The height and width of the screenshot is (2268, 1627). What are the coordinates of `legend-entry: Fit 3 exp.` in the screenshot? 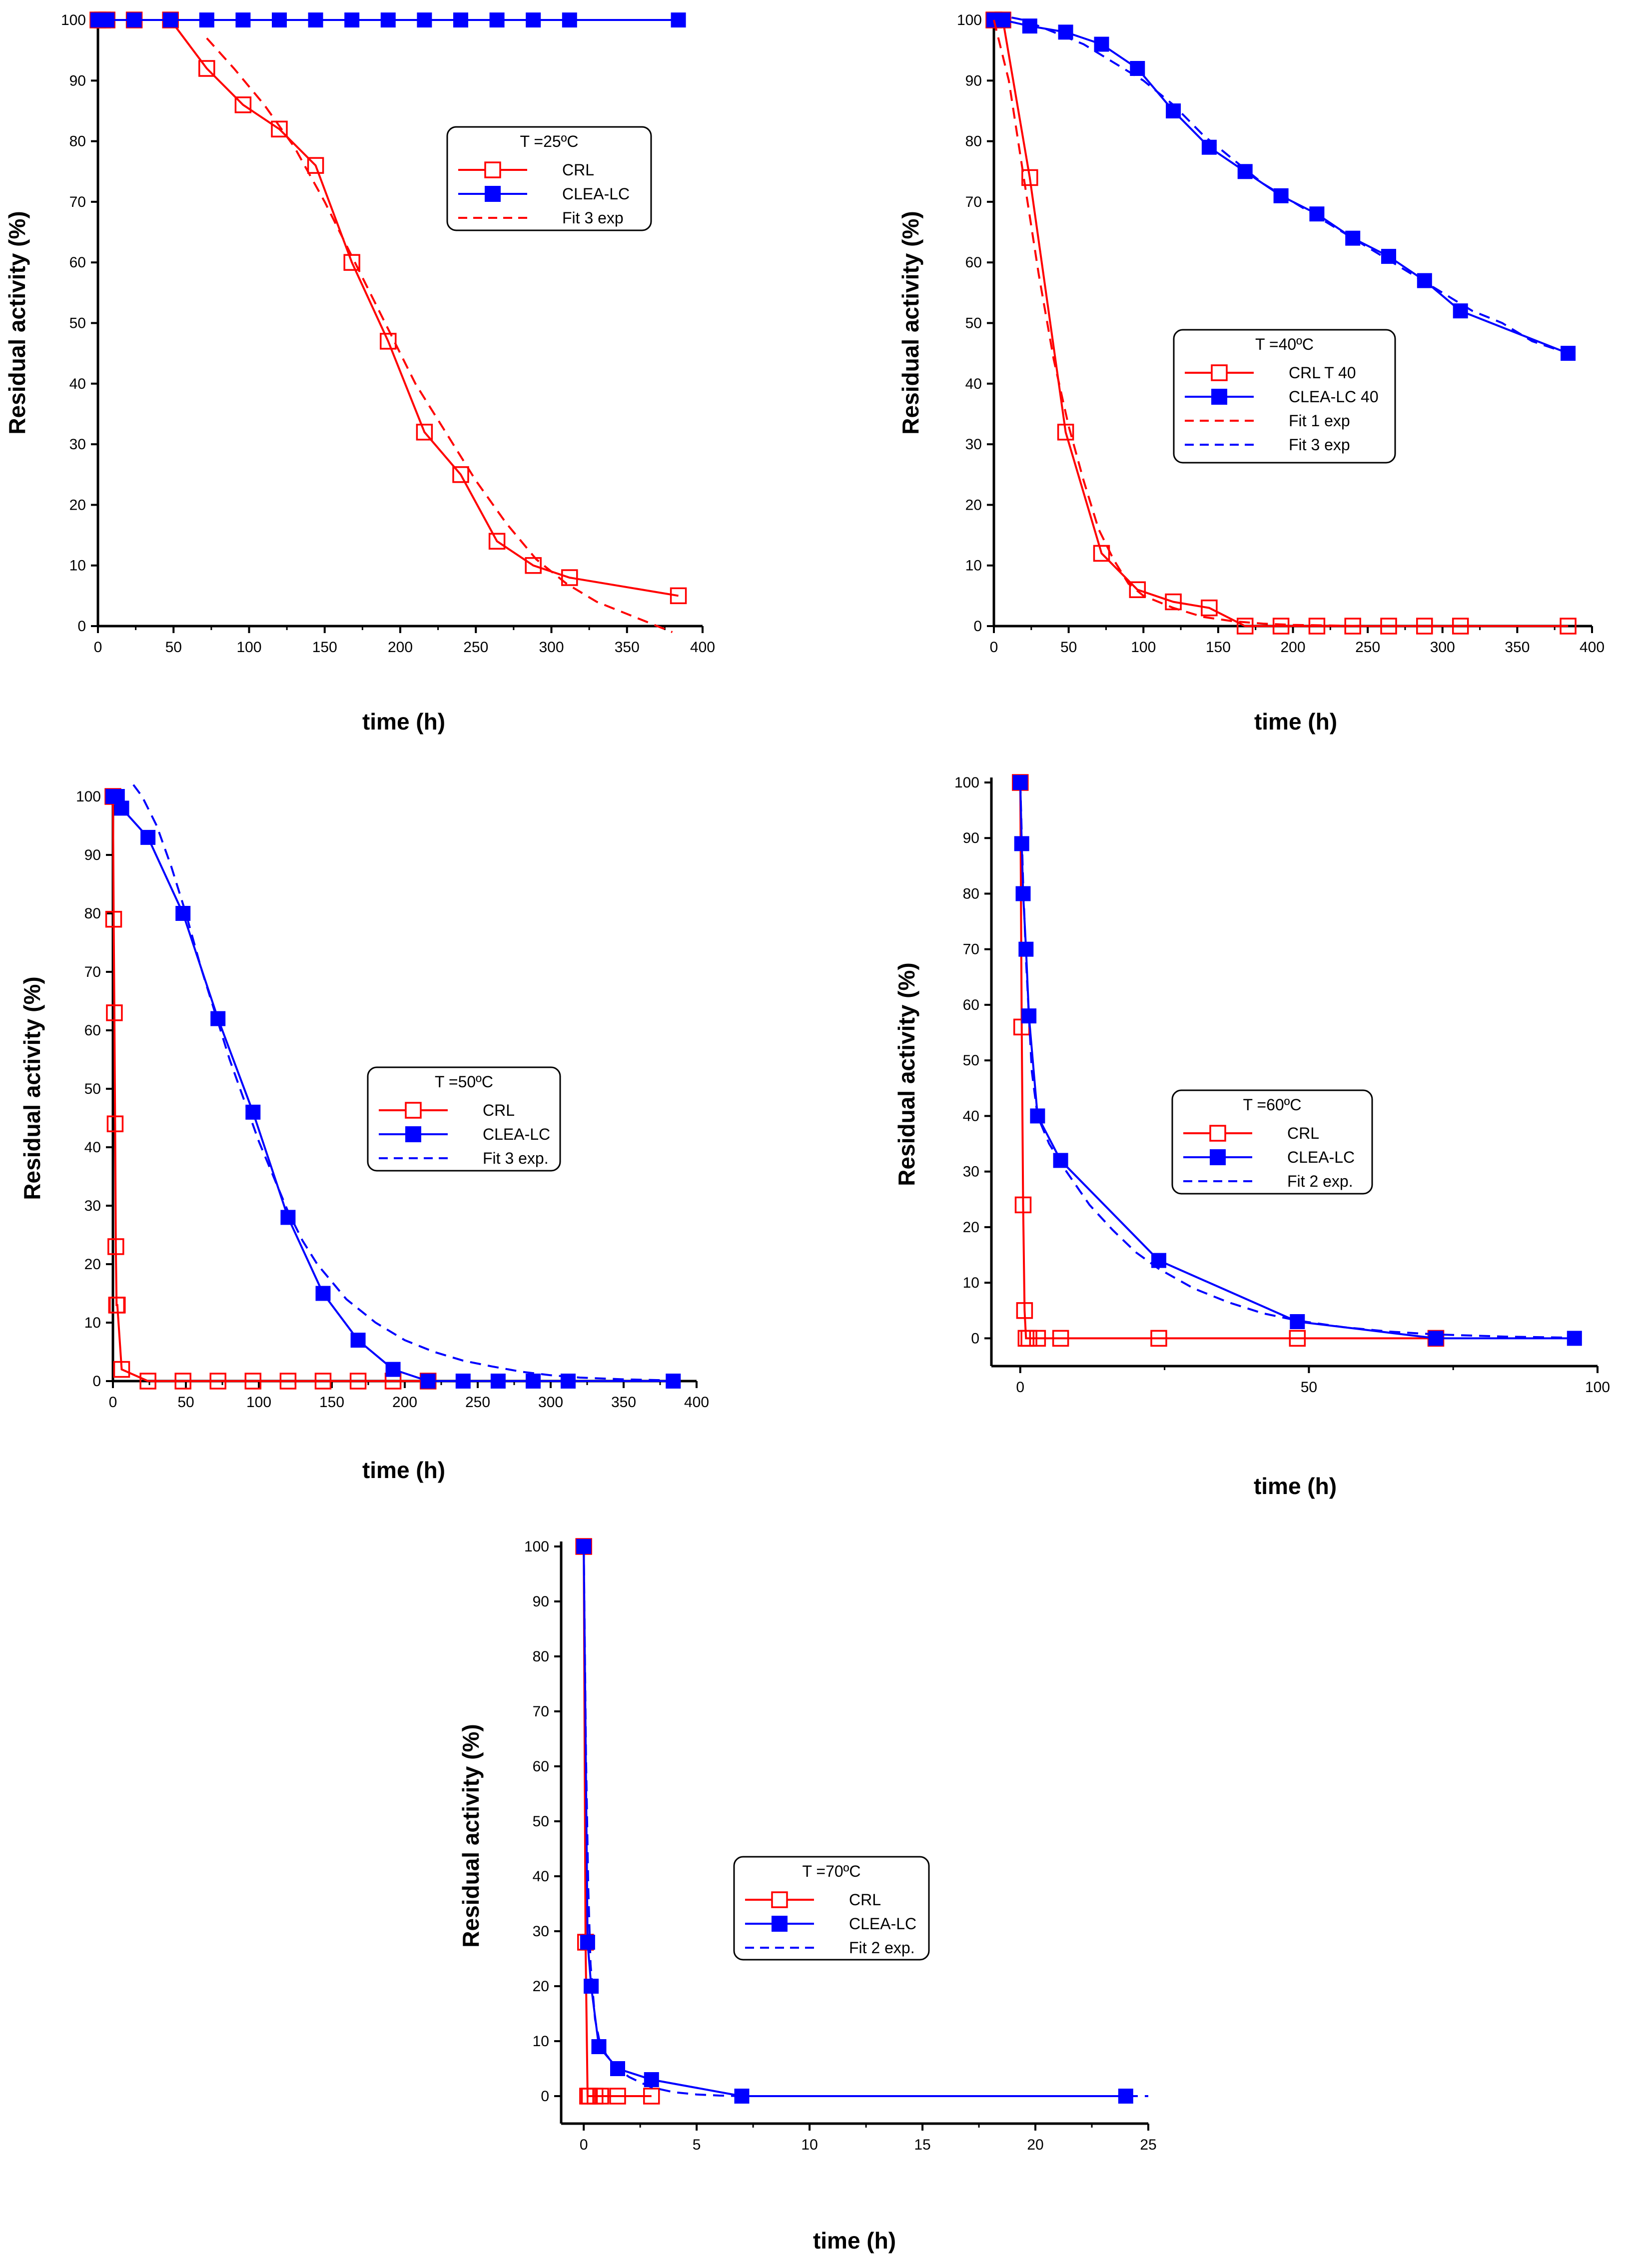 It's located at (516, 1158).